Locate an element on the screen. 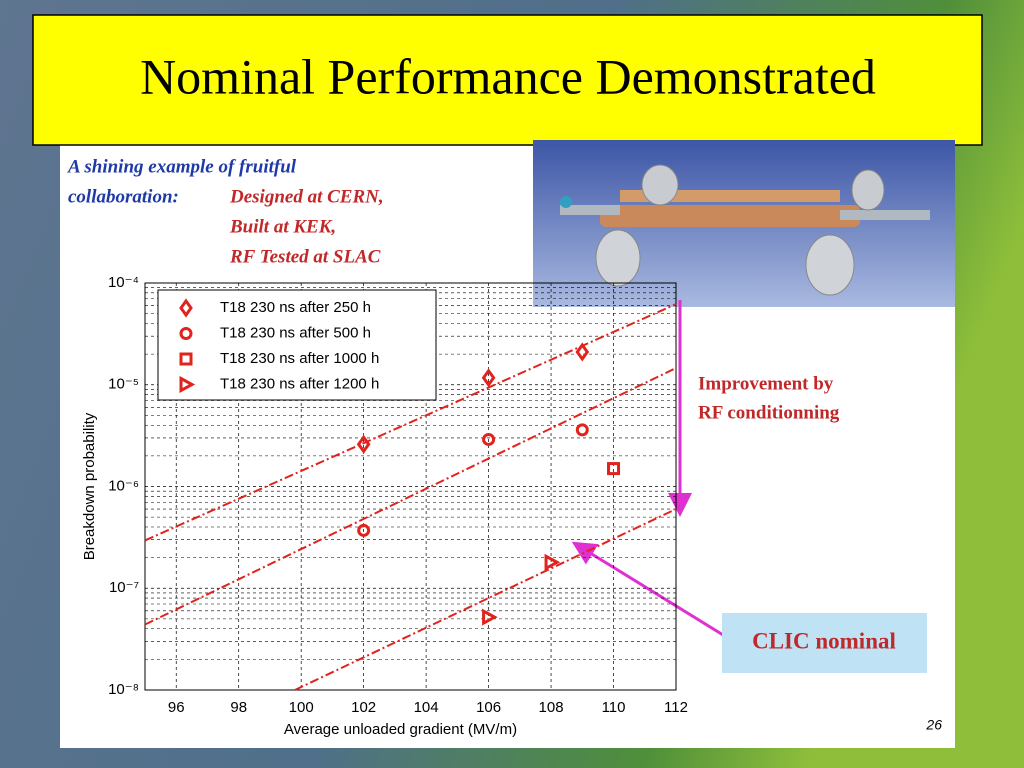 The width and height of the screenshot is (1024, 768). legend-label: T18 230 ns after 1000 h is located at coordinates (299, 358).